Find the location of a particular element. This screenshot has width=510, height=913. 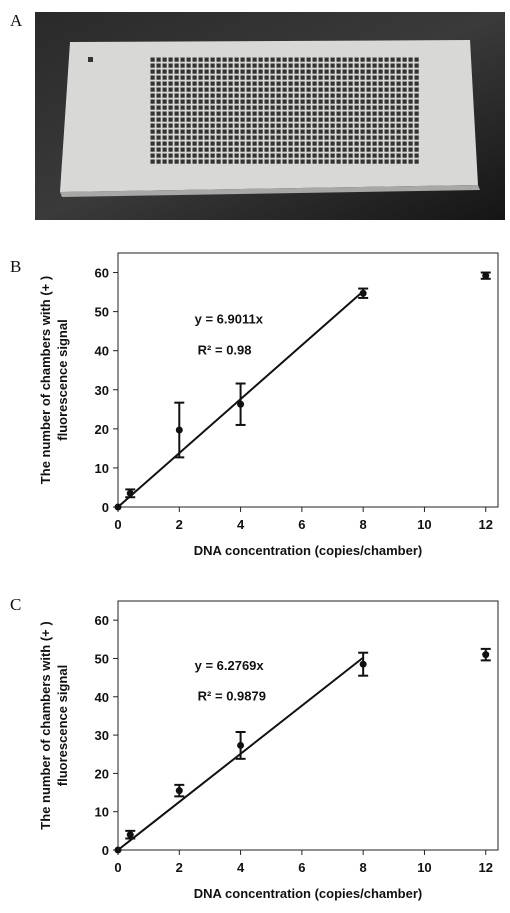

panel-label: A is located at coordinates (16, 20).